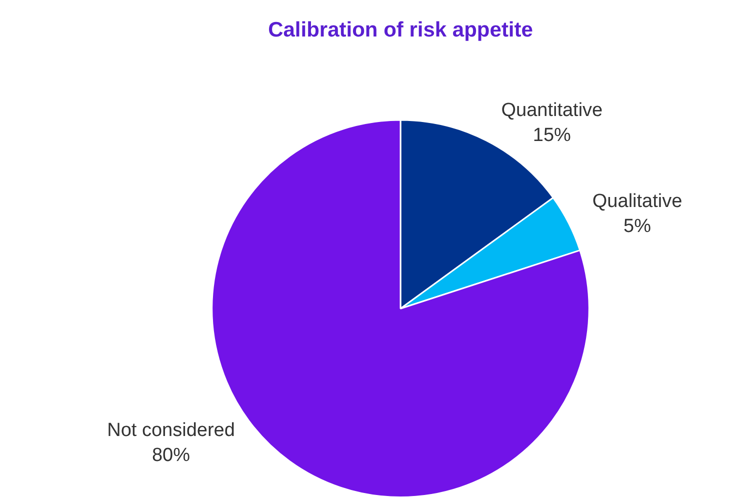 The width and height of the screenshot is (749, 503). I want to click on data-label: 5%, so click(638, 227).